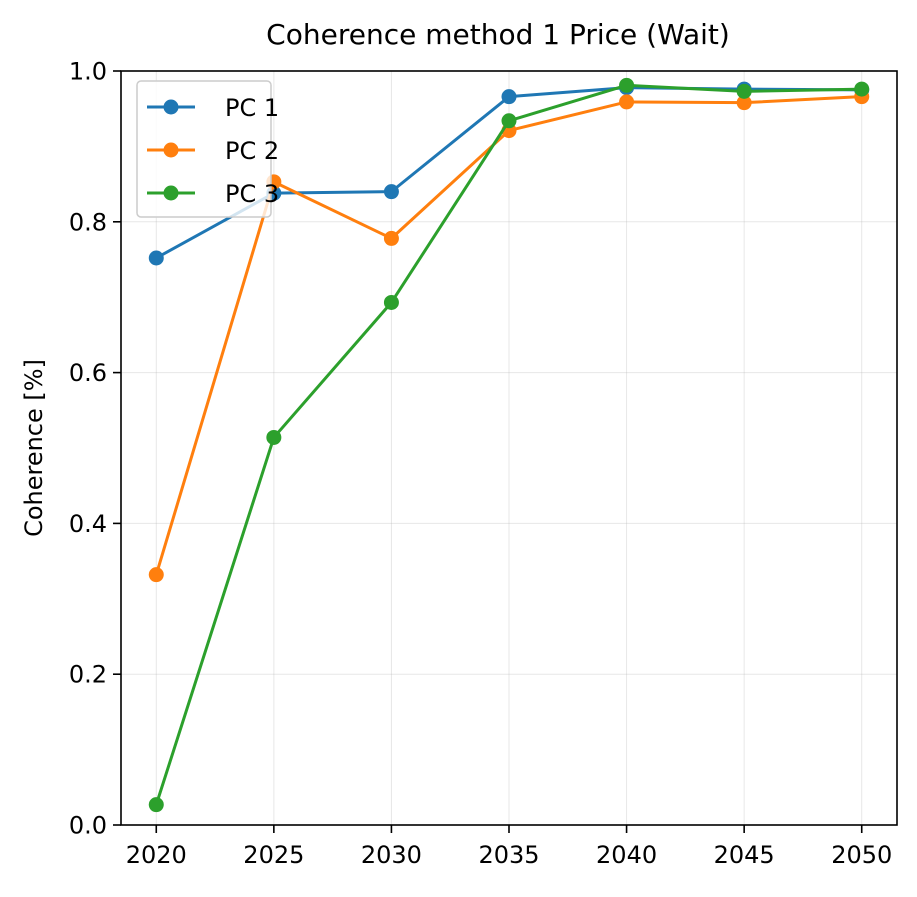 The image size is (917, 897). I want to click on y-axis-label: Coherence [%], so click(34, 448).